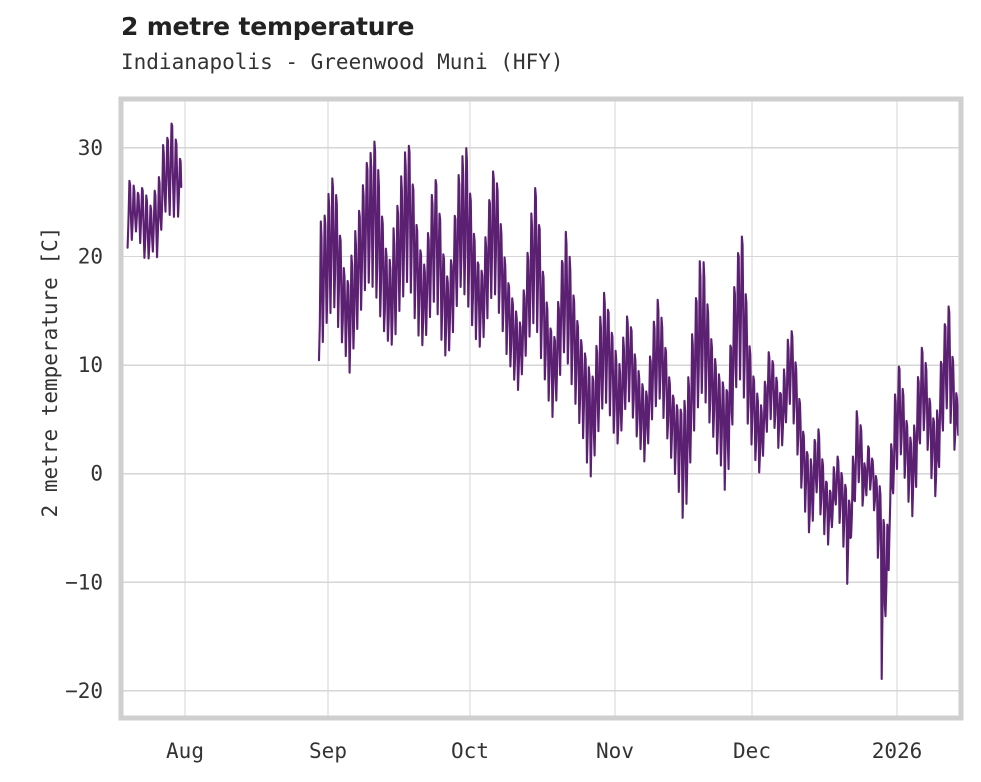 The image size is (981, 782). Describe the element at coordinates (268, 26) in the screenshot. I see `page-title: 2 metre temperature` at that location.